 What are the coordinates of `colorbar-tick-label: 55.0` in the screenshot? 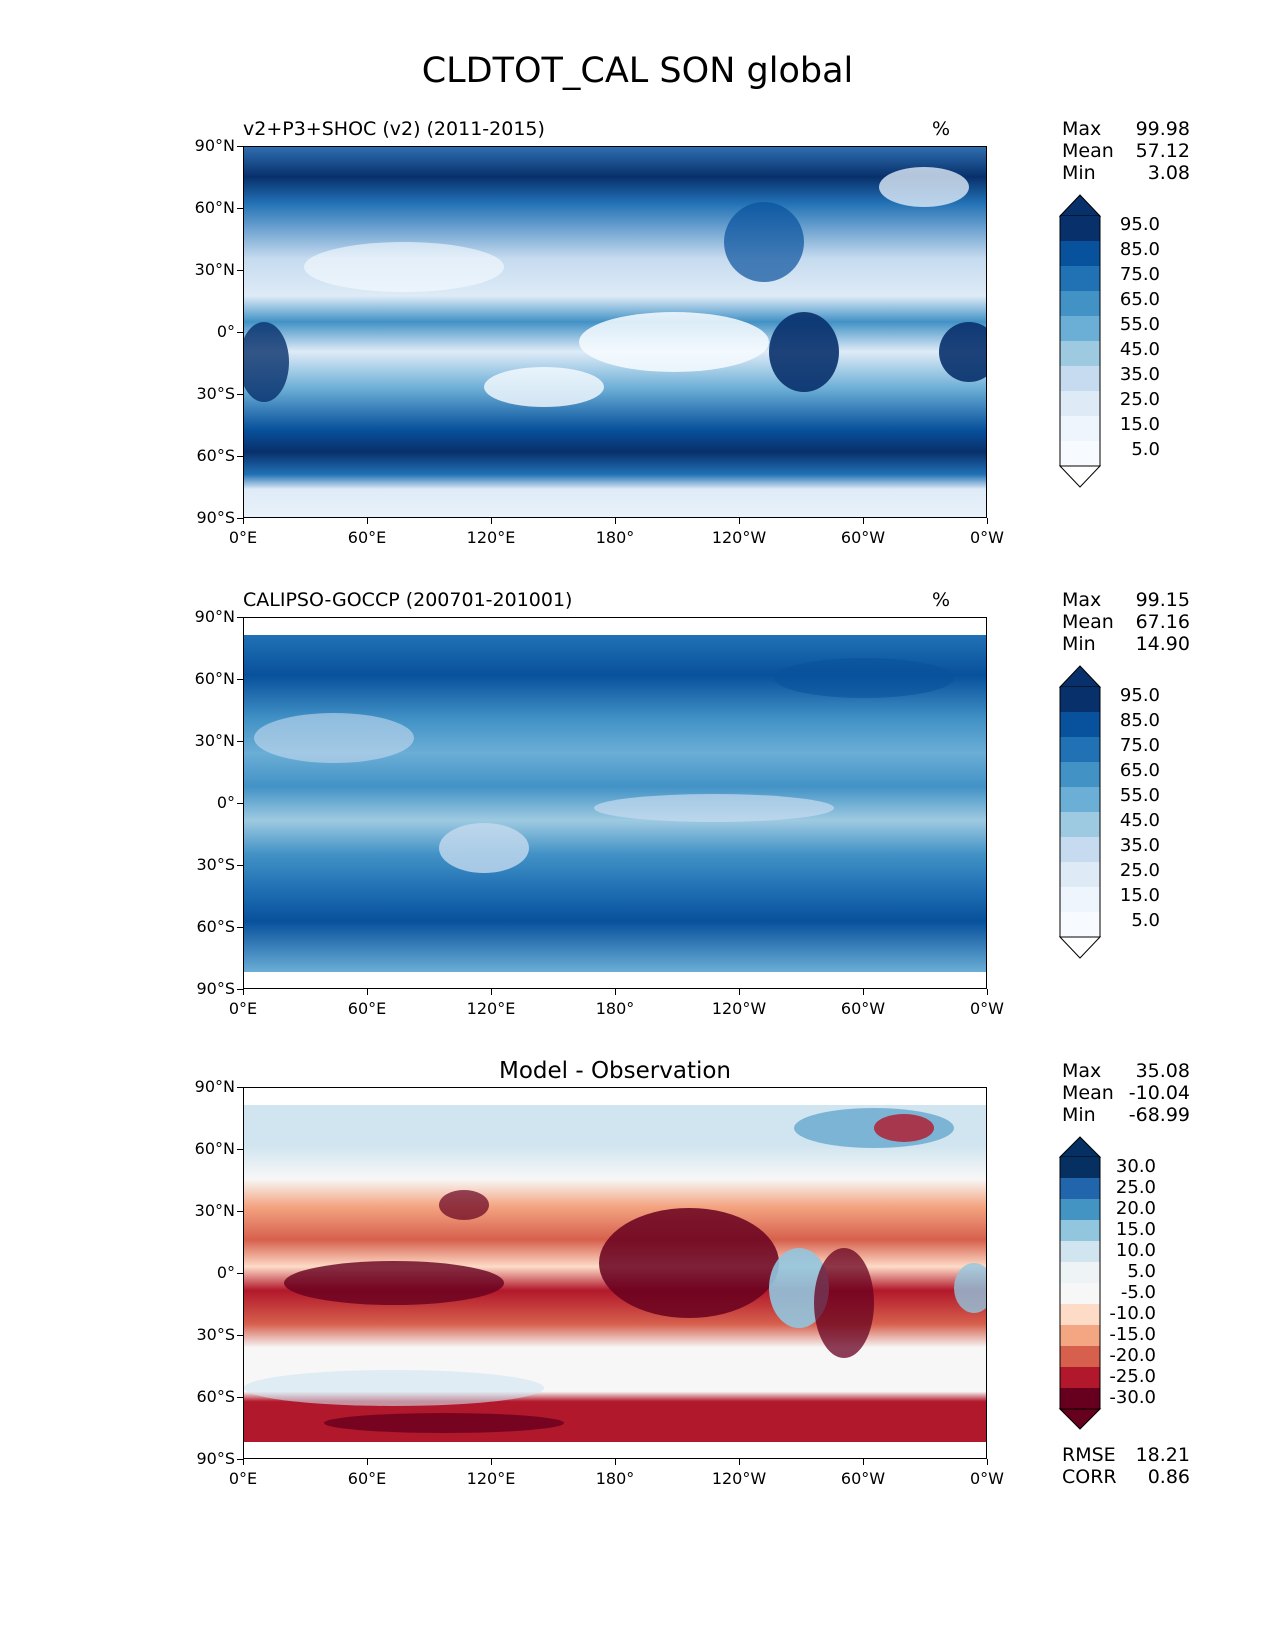 It's located at (1139, 795).